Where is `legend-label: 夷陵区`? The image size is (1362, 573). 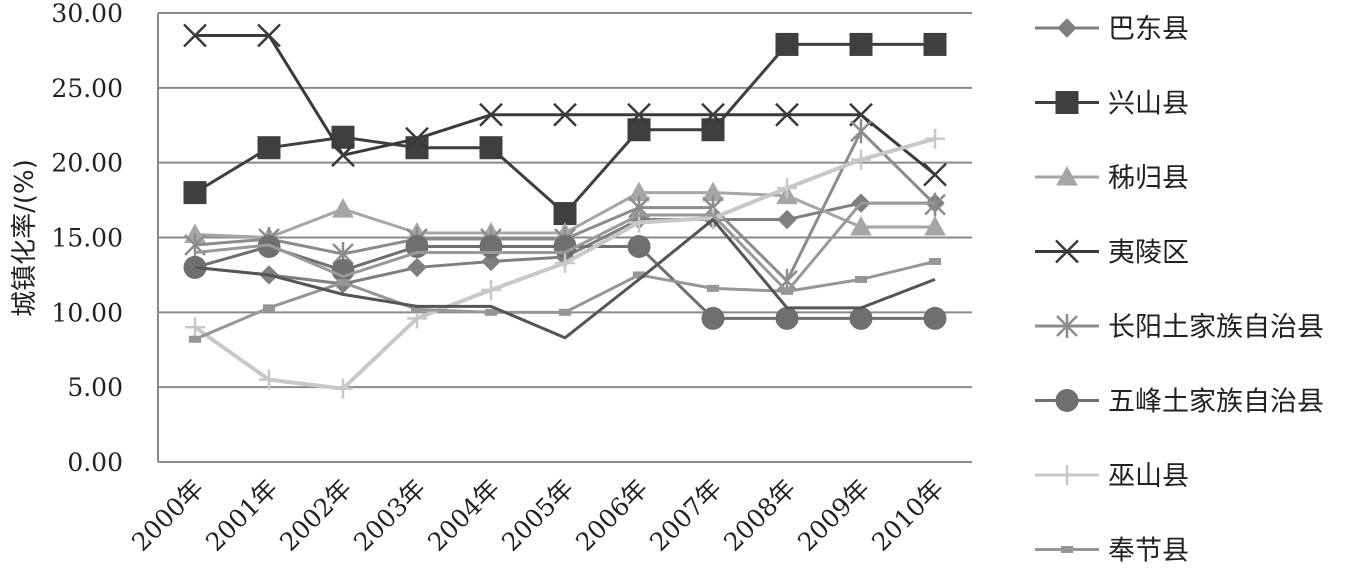 legend-label: 夷陵区 is located at coordinates (1148, 253).